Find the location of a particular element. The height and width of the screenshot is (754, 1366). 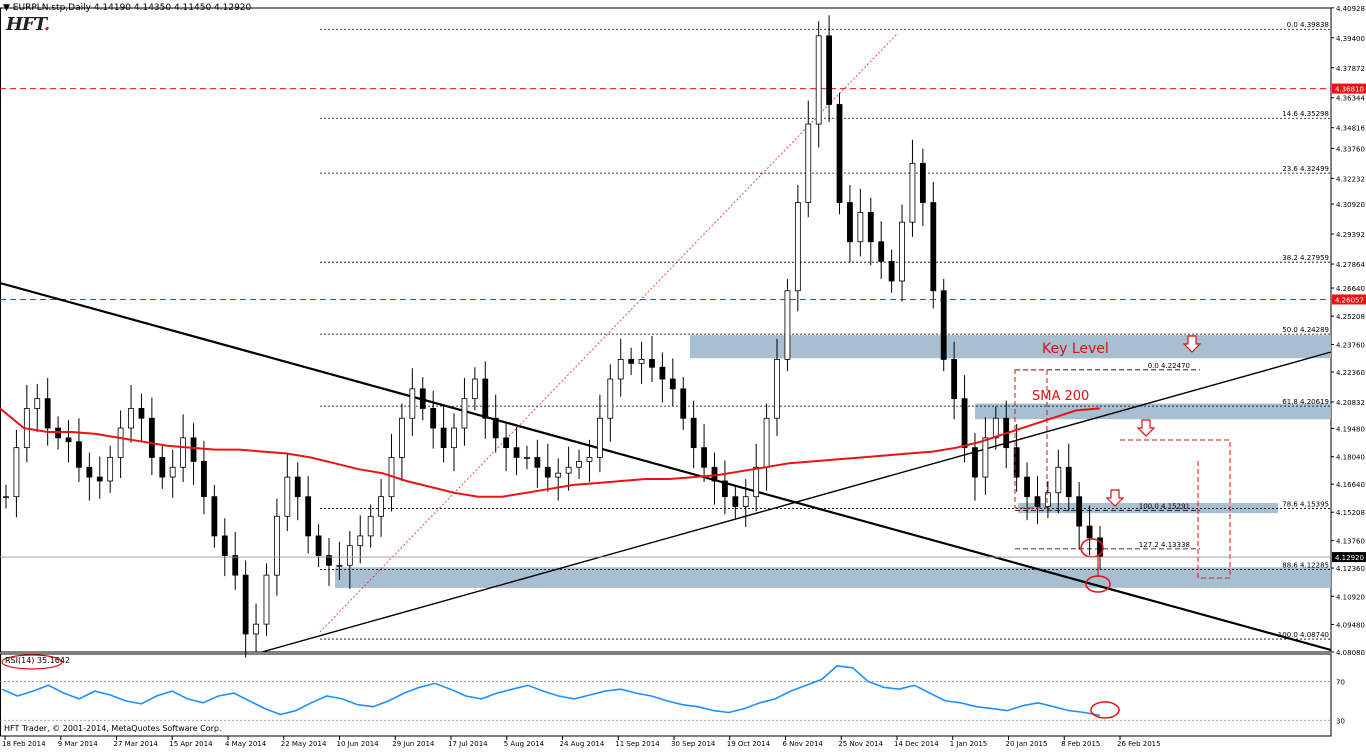

y-tick-label: 4.33760 is located at coordinates (1350, 149).